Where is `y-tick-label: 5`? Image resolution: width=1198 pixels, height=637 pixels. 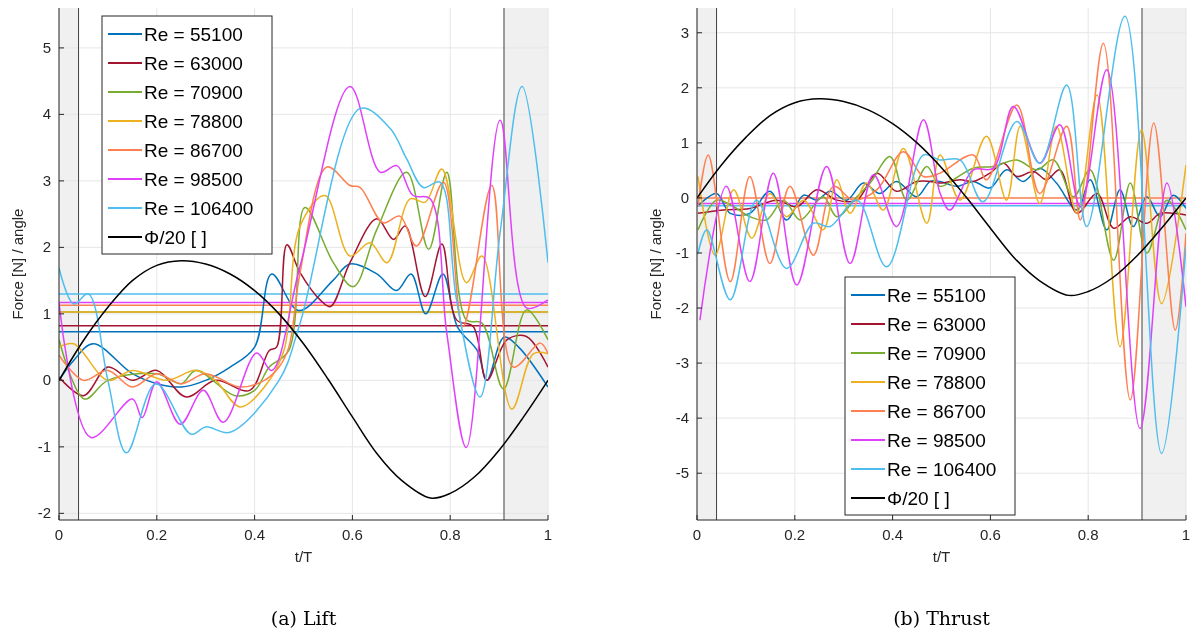
y-tick-label: 5 is located at coordinates (46, 47).